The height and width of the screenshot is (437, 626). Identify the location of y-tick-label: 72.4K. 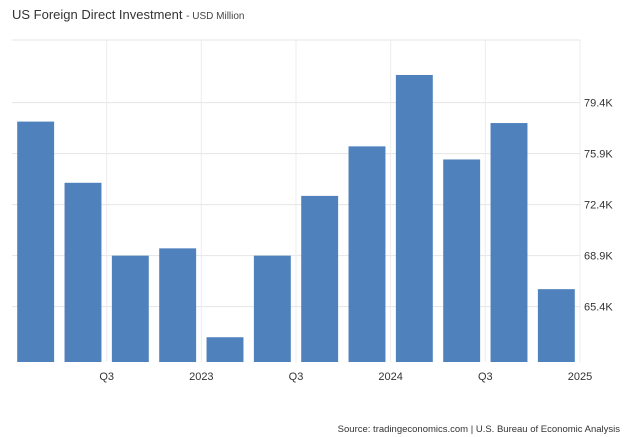
(598, 206).